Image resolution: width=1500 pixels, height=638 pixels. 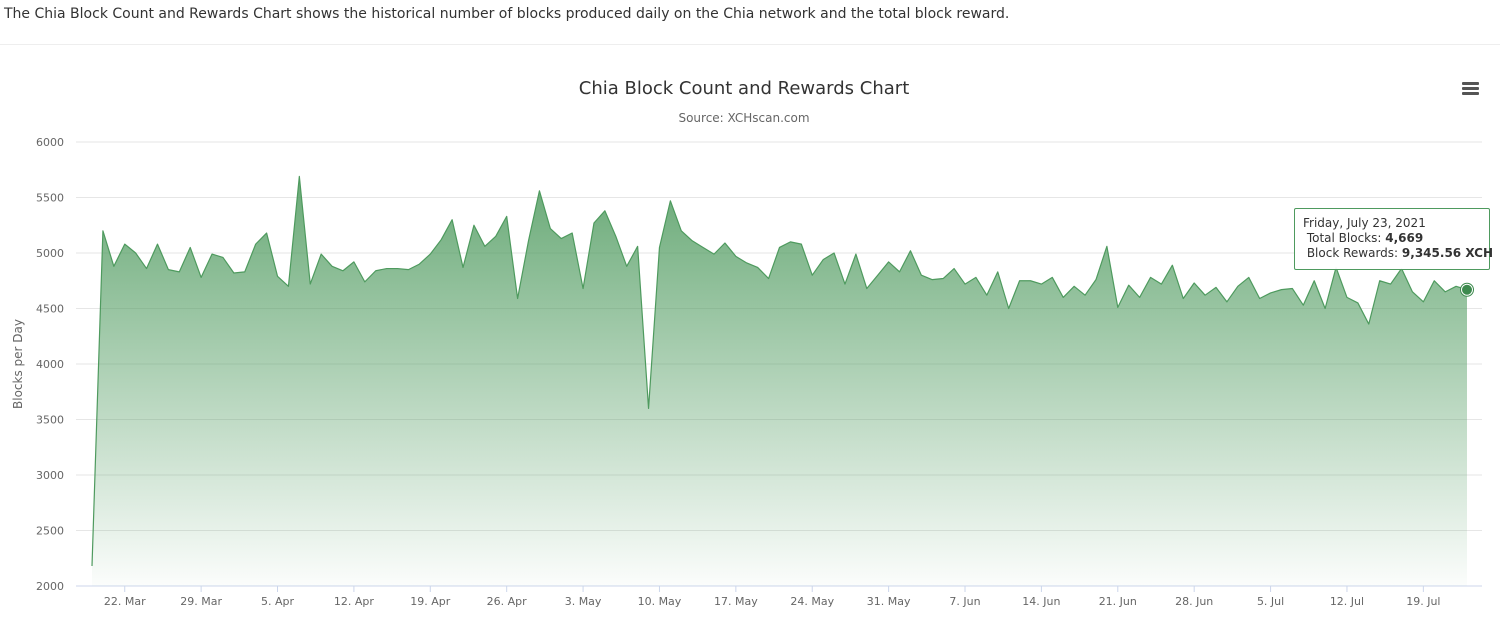 What do you see at coordinates (125, 601) in the screenshot?
I see `x-tick-label: 22. Mar` at bounding box center [125, 601].